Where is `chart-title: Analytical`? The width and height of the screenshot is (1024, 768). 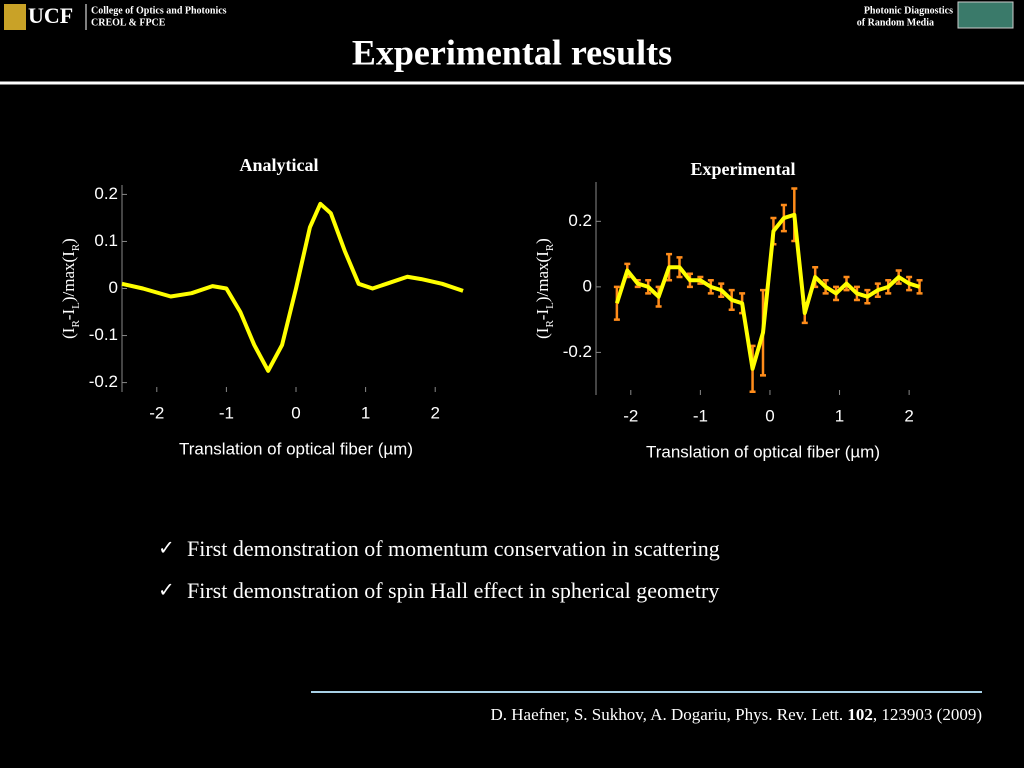 chart-title: Analytical is located at coordinates (279, 165).